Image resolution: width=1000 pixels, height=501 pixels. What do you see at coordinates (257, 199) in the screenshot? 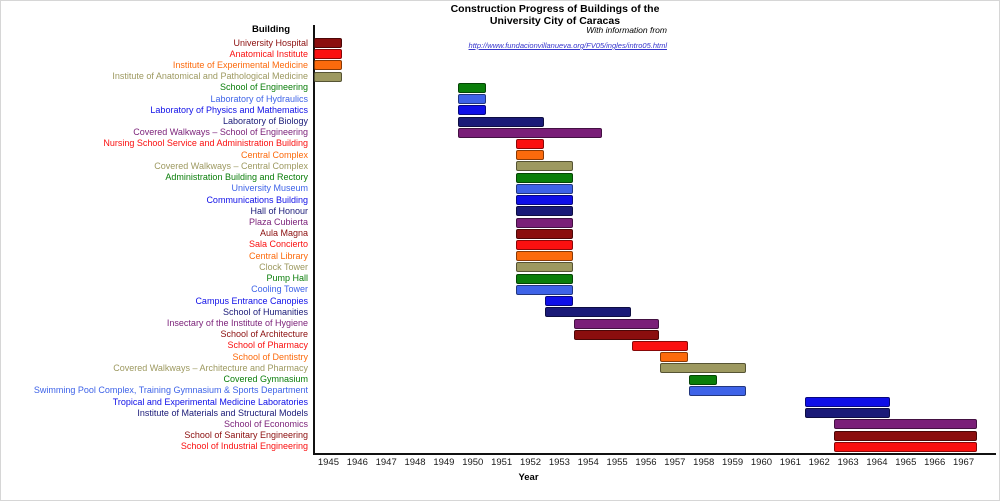
I see `building-label: Communications Building` at bounding box center [257, 199].